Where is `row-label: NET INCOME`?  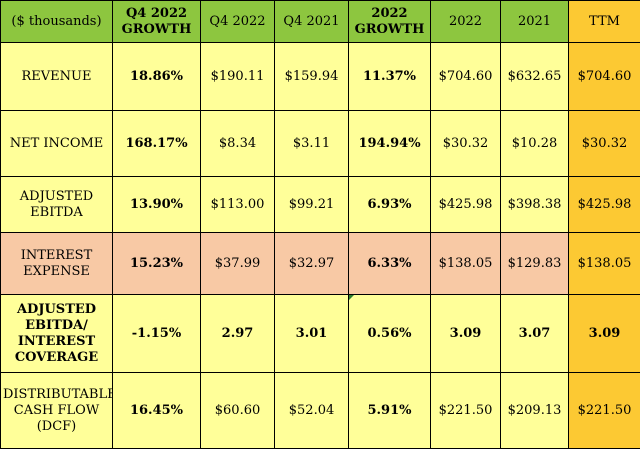
row-label: NET INCOME is located at coordinates (57, 144).